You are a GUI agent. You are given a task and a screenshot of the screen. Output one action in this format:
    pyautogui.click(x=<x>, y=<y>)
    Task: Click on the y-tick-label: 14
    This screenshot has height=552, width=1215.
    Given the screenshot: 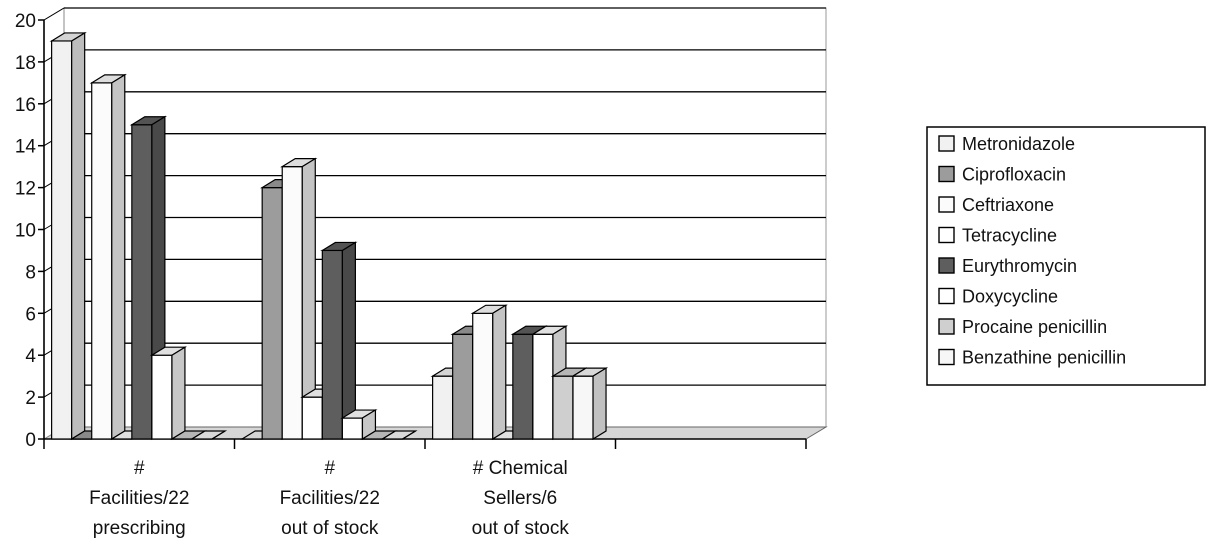 What is the action you would take?
    pyautogui.click(x=26, y=147)
    